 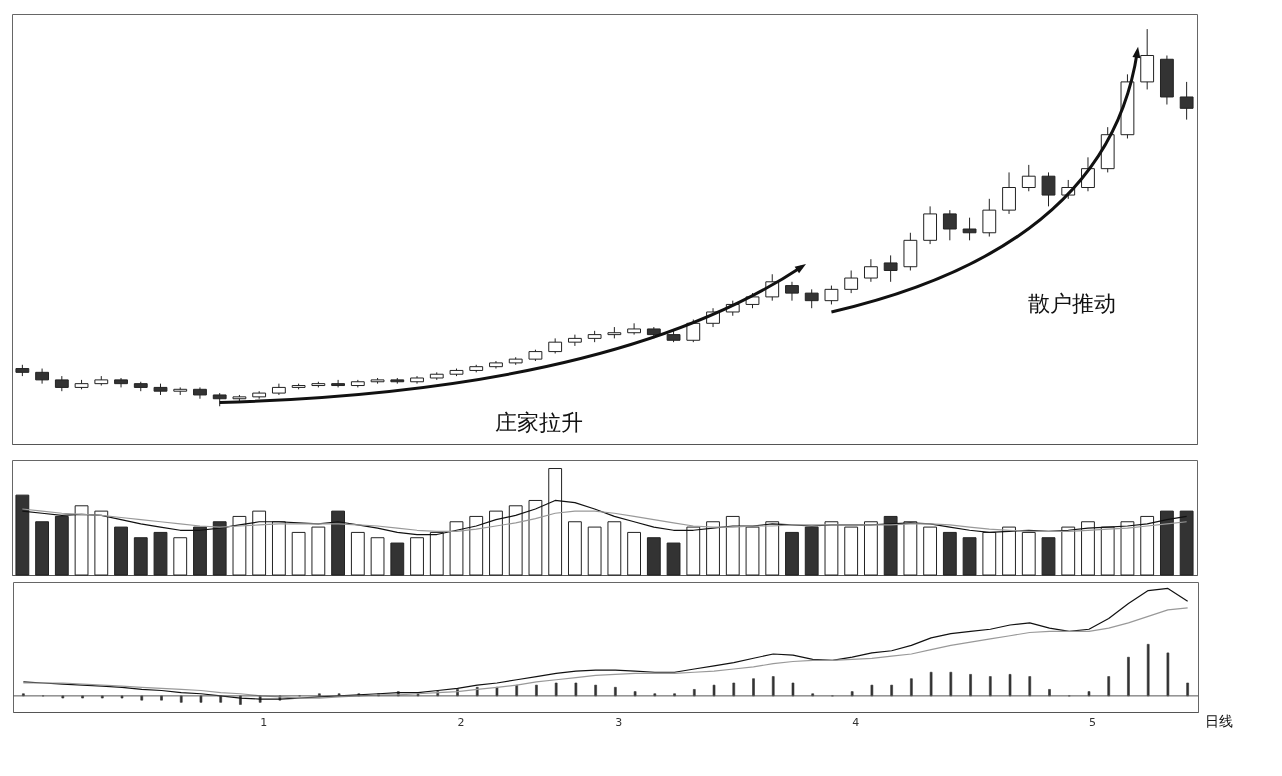 I want to click on x-tick-label: 4, so click(x=856, y=722).